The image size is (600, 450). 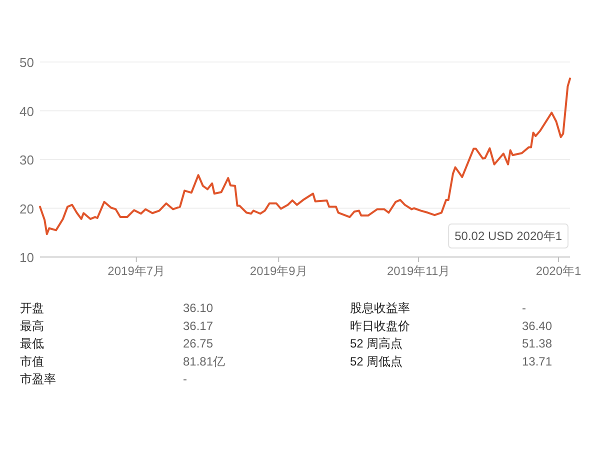 What do you see at coordinates (27, 257) in the screenshot?
I see `y-tick-label: 10` at bounding box center [27, 257].